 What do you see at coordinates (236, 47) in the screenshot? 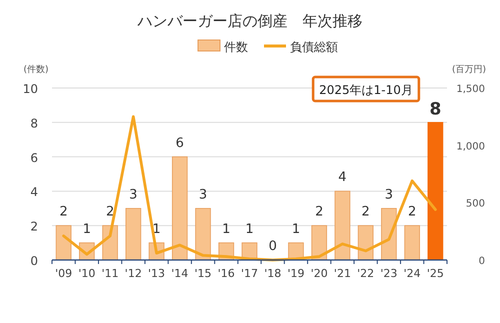
I see `legend-label: 件数` at bounding box center [236, 47].